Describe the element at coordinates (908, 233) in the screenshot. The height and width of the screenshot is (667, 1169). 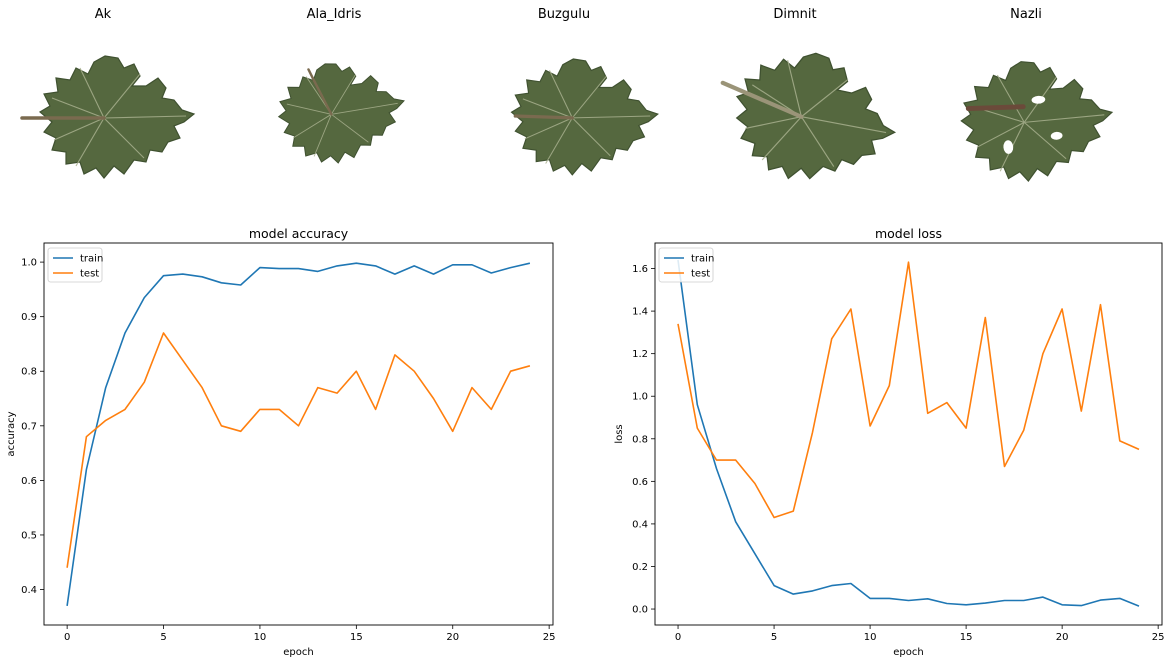
I see `chart-title: model loss` at that location.